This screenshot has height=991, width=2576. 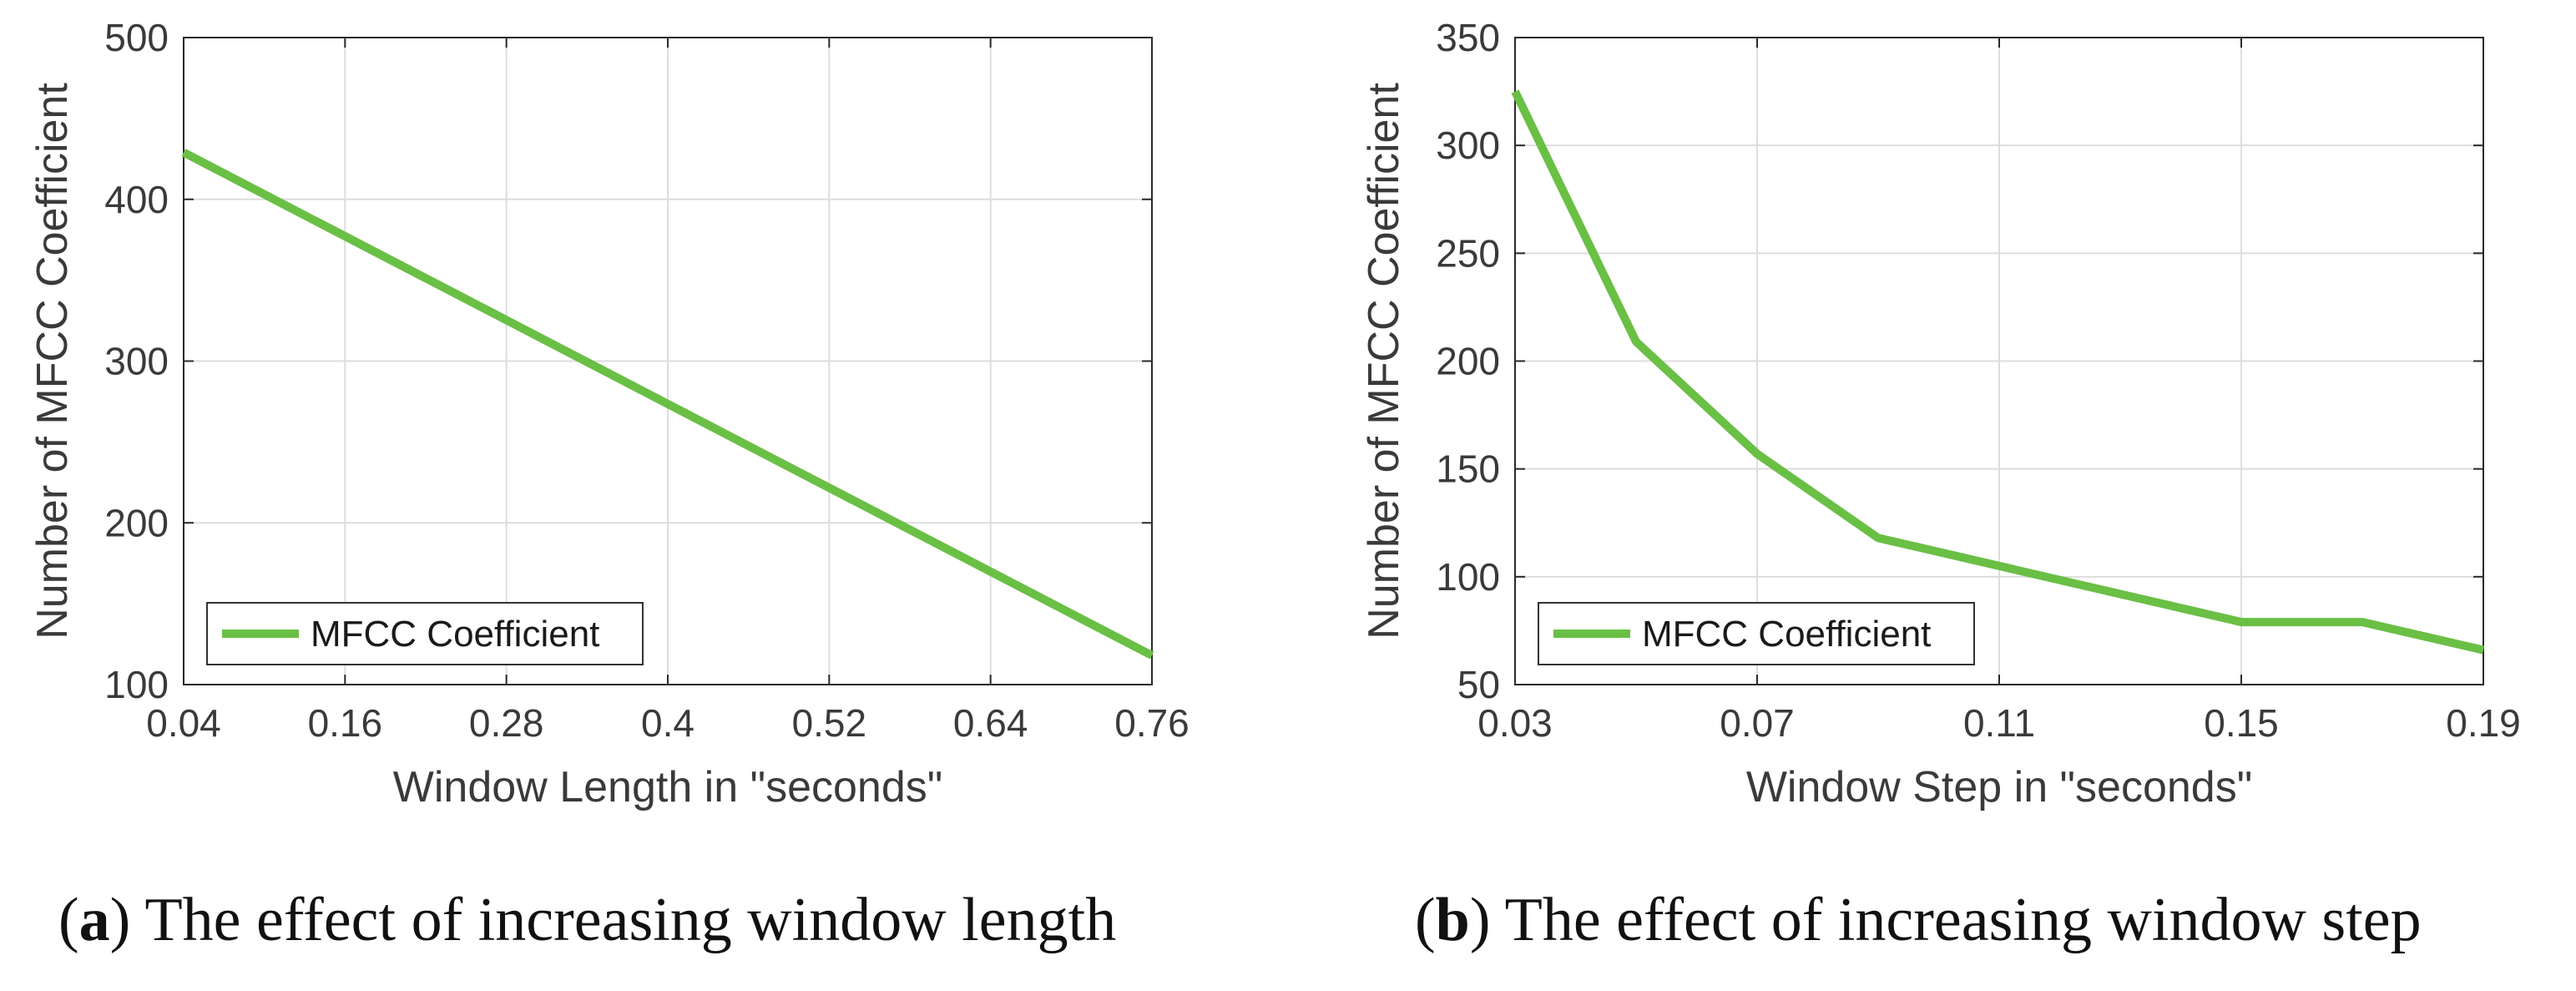 What do you see at coordinates (1999, 723) in the screenshot?
I see `x-tick-label: 0.11` at bounding box center [1999, 723].